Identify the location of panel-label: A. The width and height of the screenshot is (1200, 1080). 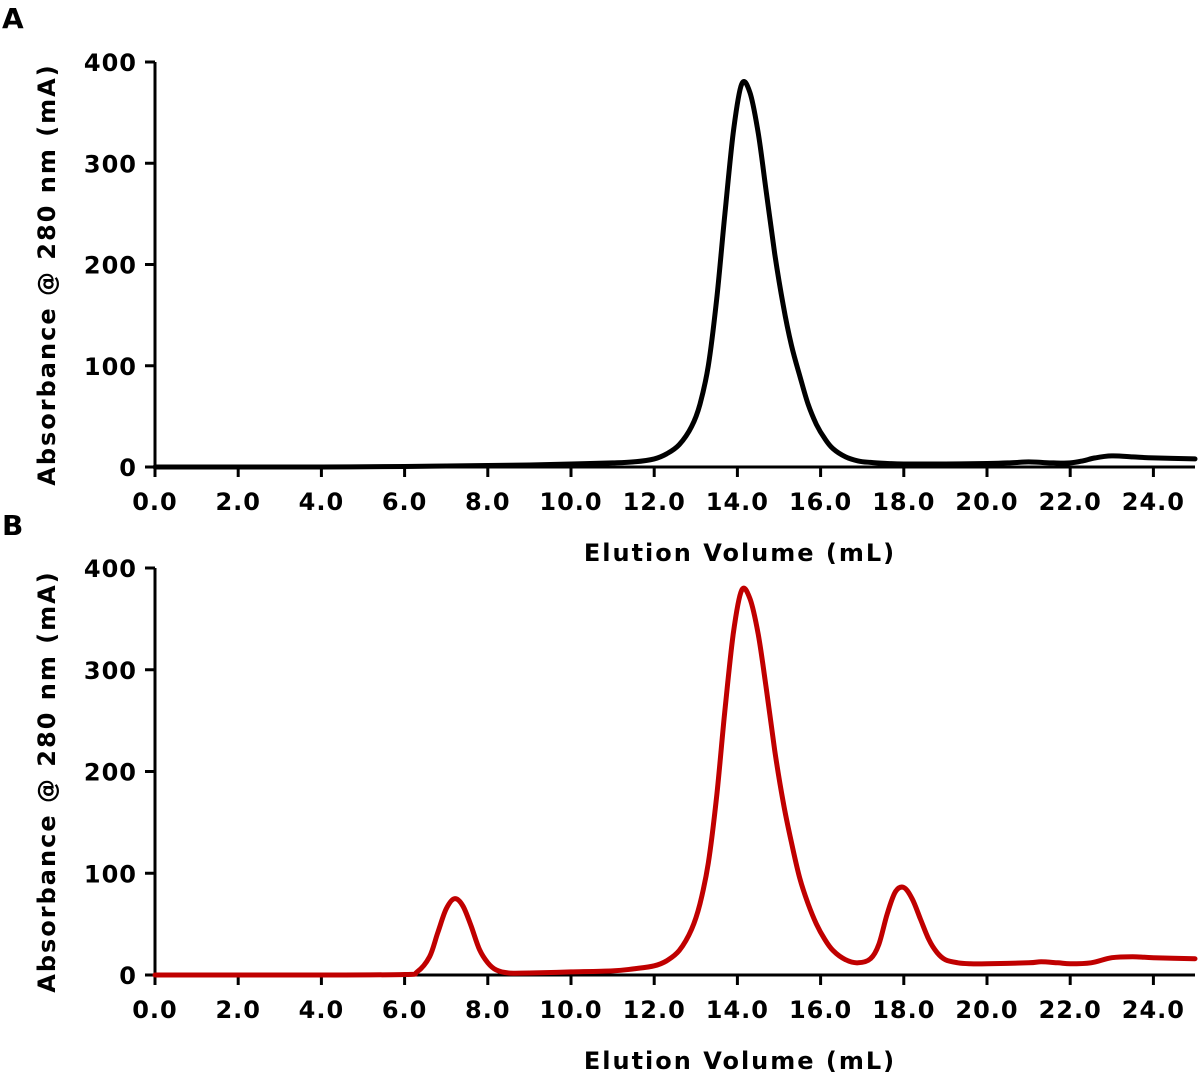
(13, 18).